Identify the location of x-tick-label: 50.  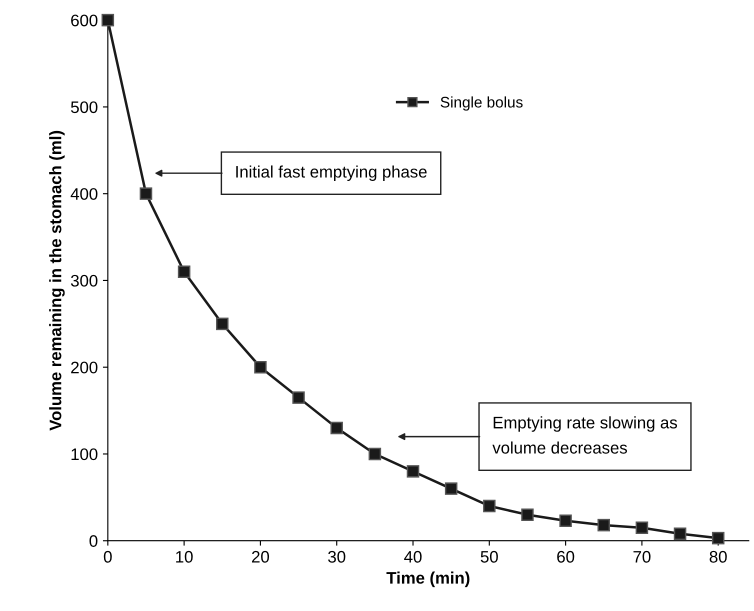
(489, 556).